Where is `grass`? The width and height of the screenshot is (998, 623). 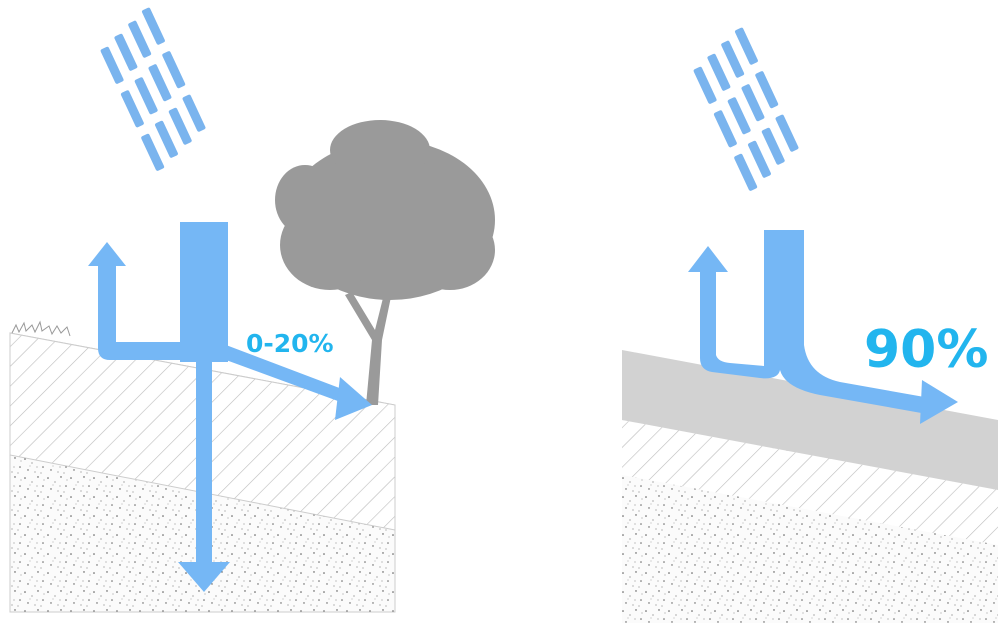 grass is located at coordinates (41, 328).